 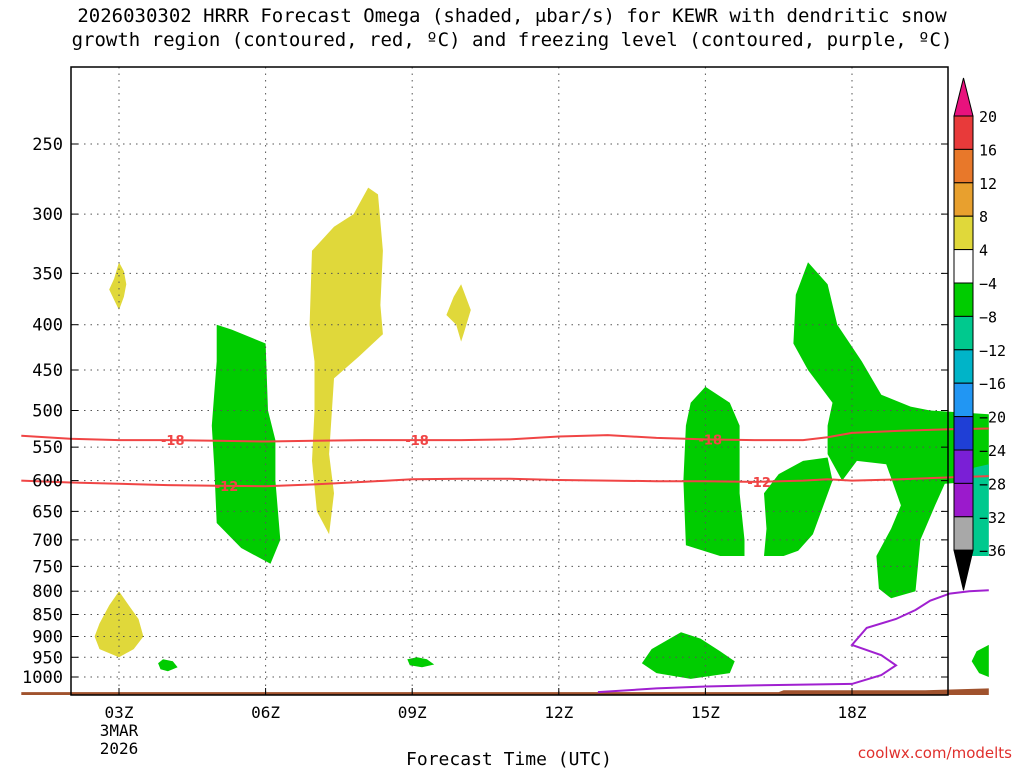 What do you see at coordinates (47, 637) in the screenshot?
I see `y-tick-label: 900` at bounding box center [47, 637].